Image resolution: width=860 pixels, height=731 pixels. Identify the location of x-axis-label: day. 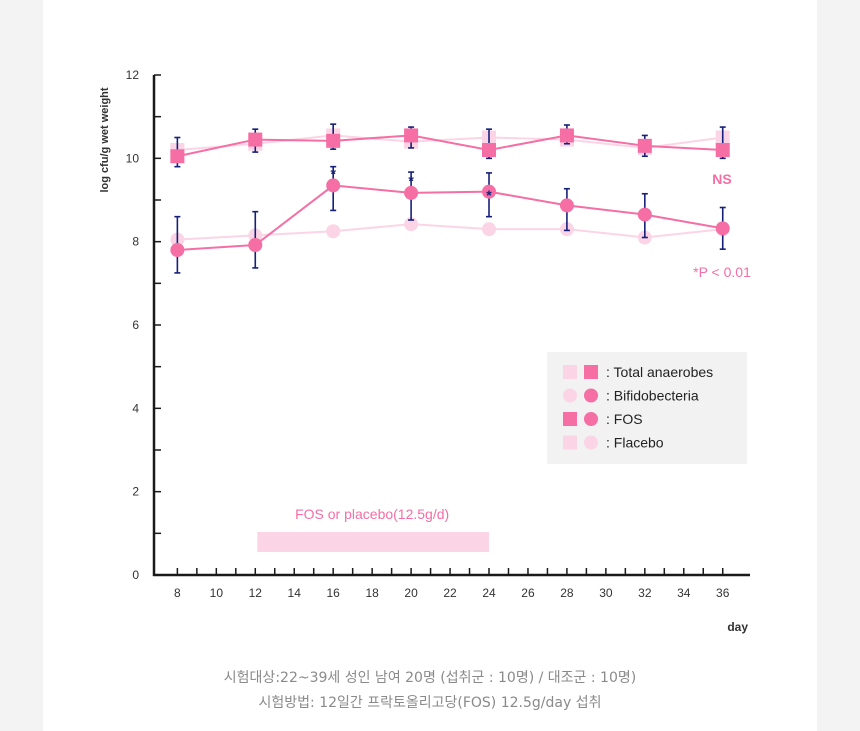
(737, 627).